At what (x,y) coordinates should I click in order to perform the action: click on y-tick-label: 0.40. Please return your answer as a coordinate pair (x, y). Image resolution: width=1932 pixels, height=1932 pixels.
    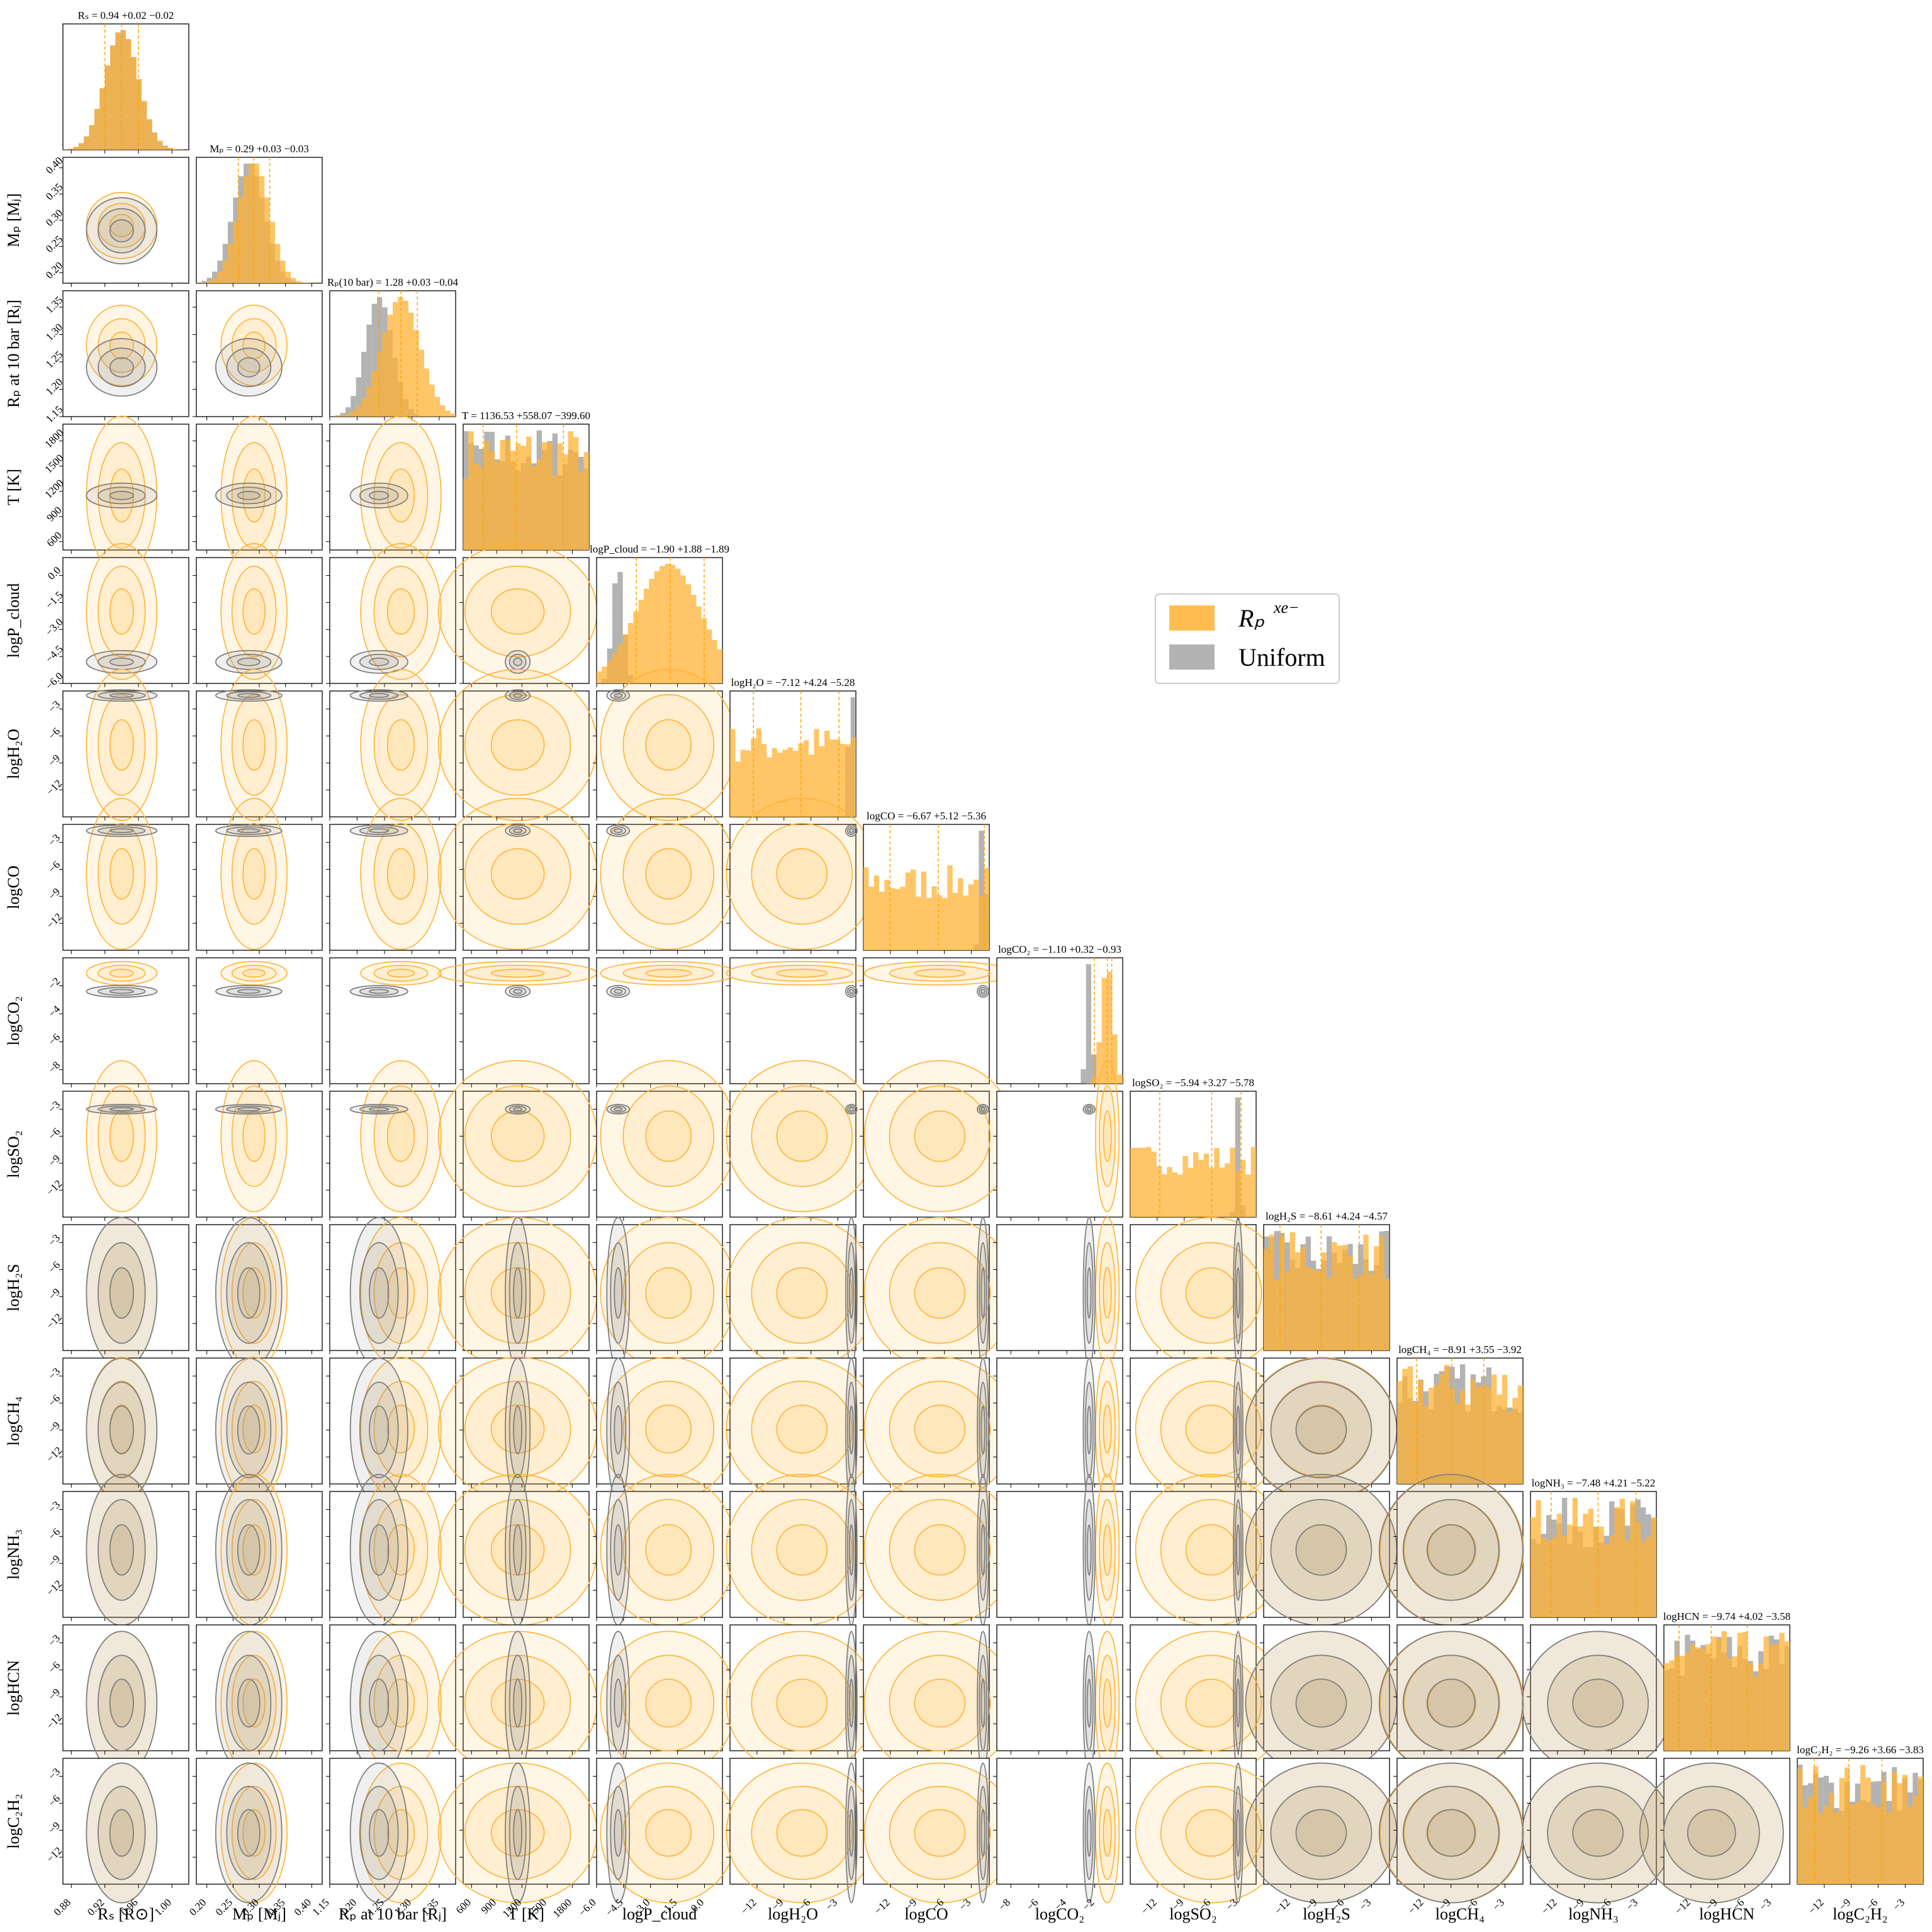
    Looking at the image, I should click on (54, 165).